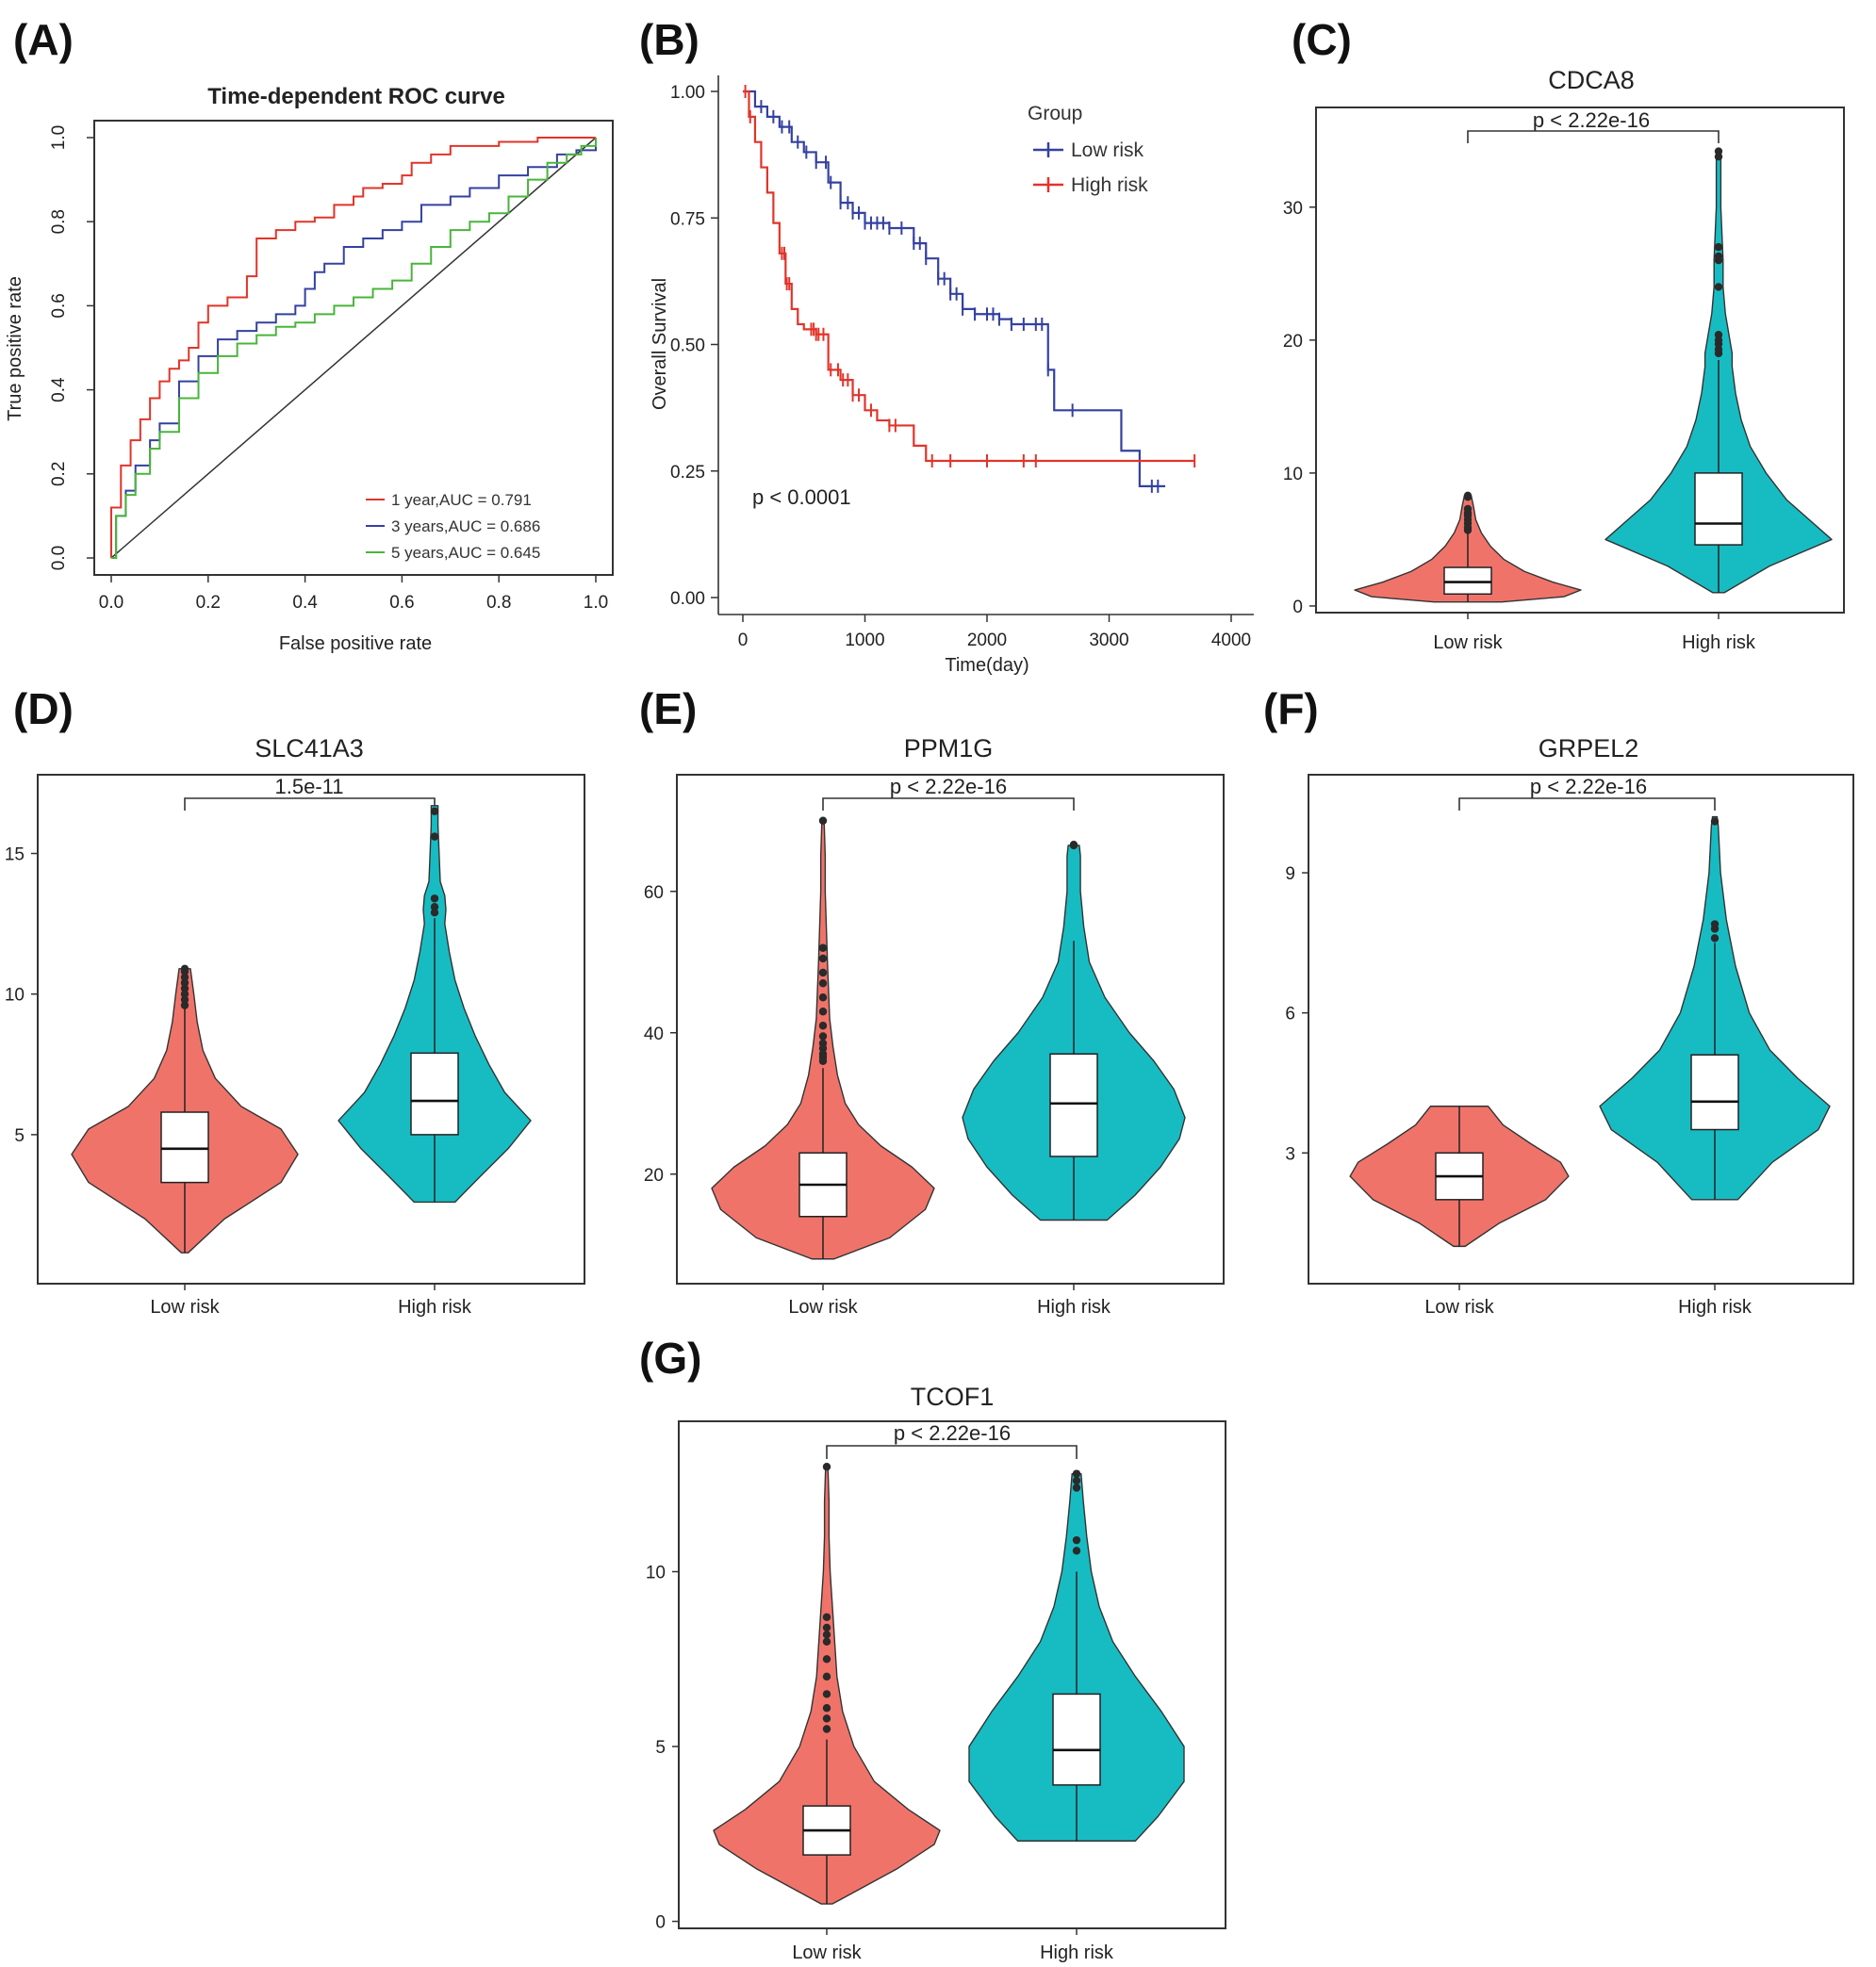  I want to click on roc-x-tick-label: 0.8, so click(498, 603).